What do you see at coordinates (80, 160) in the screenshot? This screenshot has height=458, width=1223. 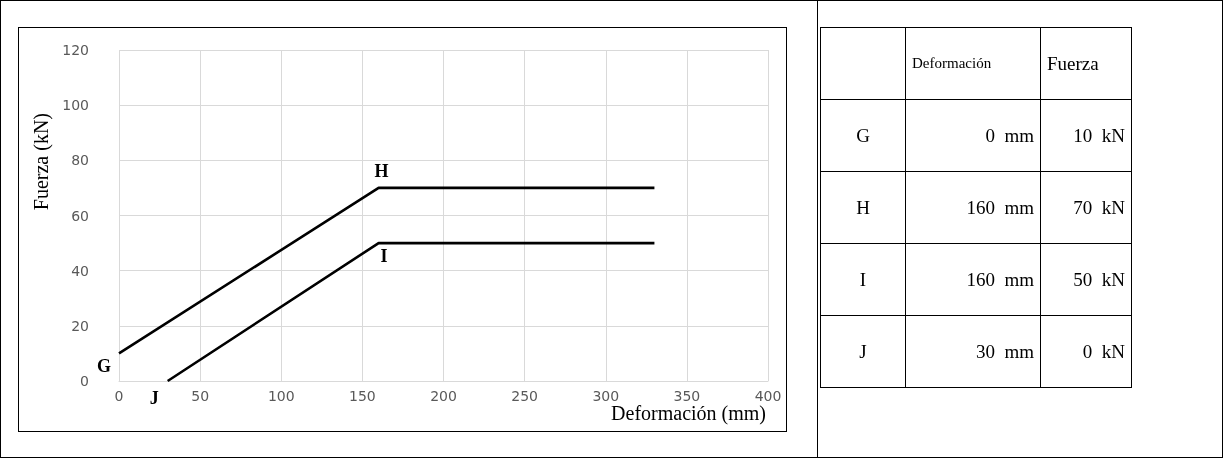 I see `y-tick-label: 80` at bounding box center [80, 160].